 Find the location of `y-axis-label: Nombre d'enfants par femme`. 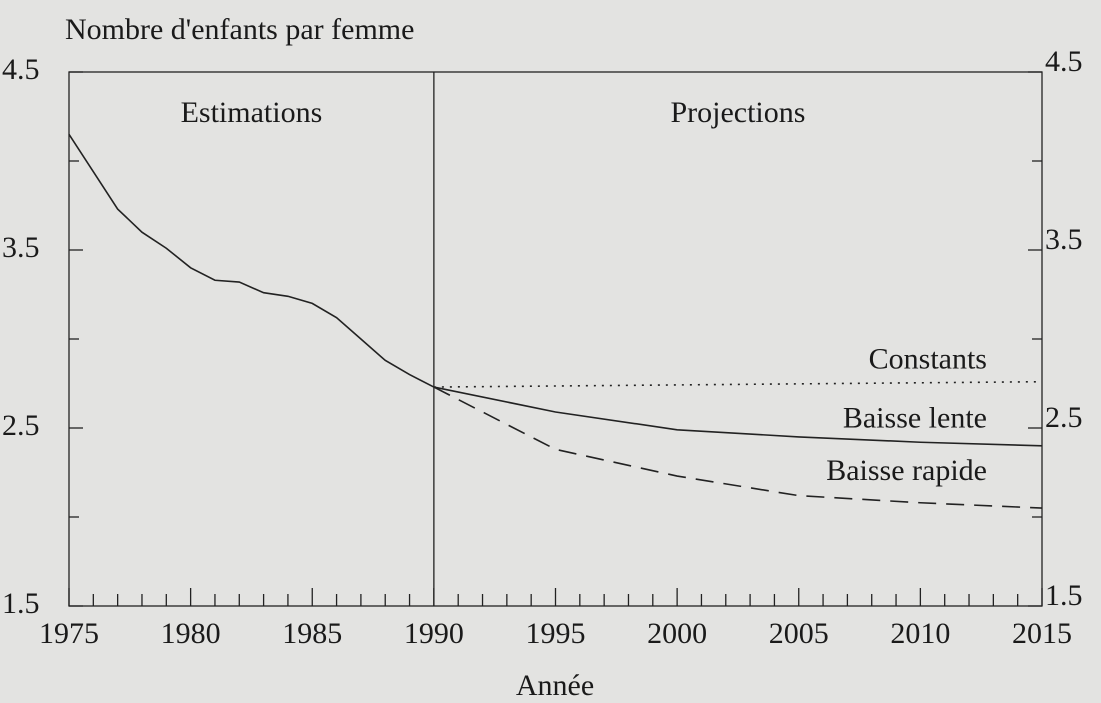

y-axis-label: Nombre d'enfants par femme is located at coordinates (239, 29).